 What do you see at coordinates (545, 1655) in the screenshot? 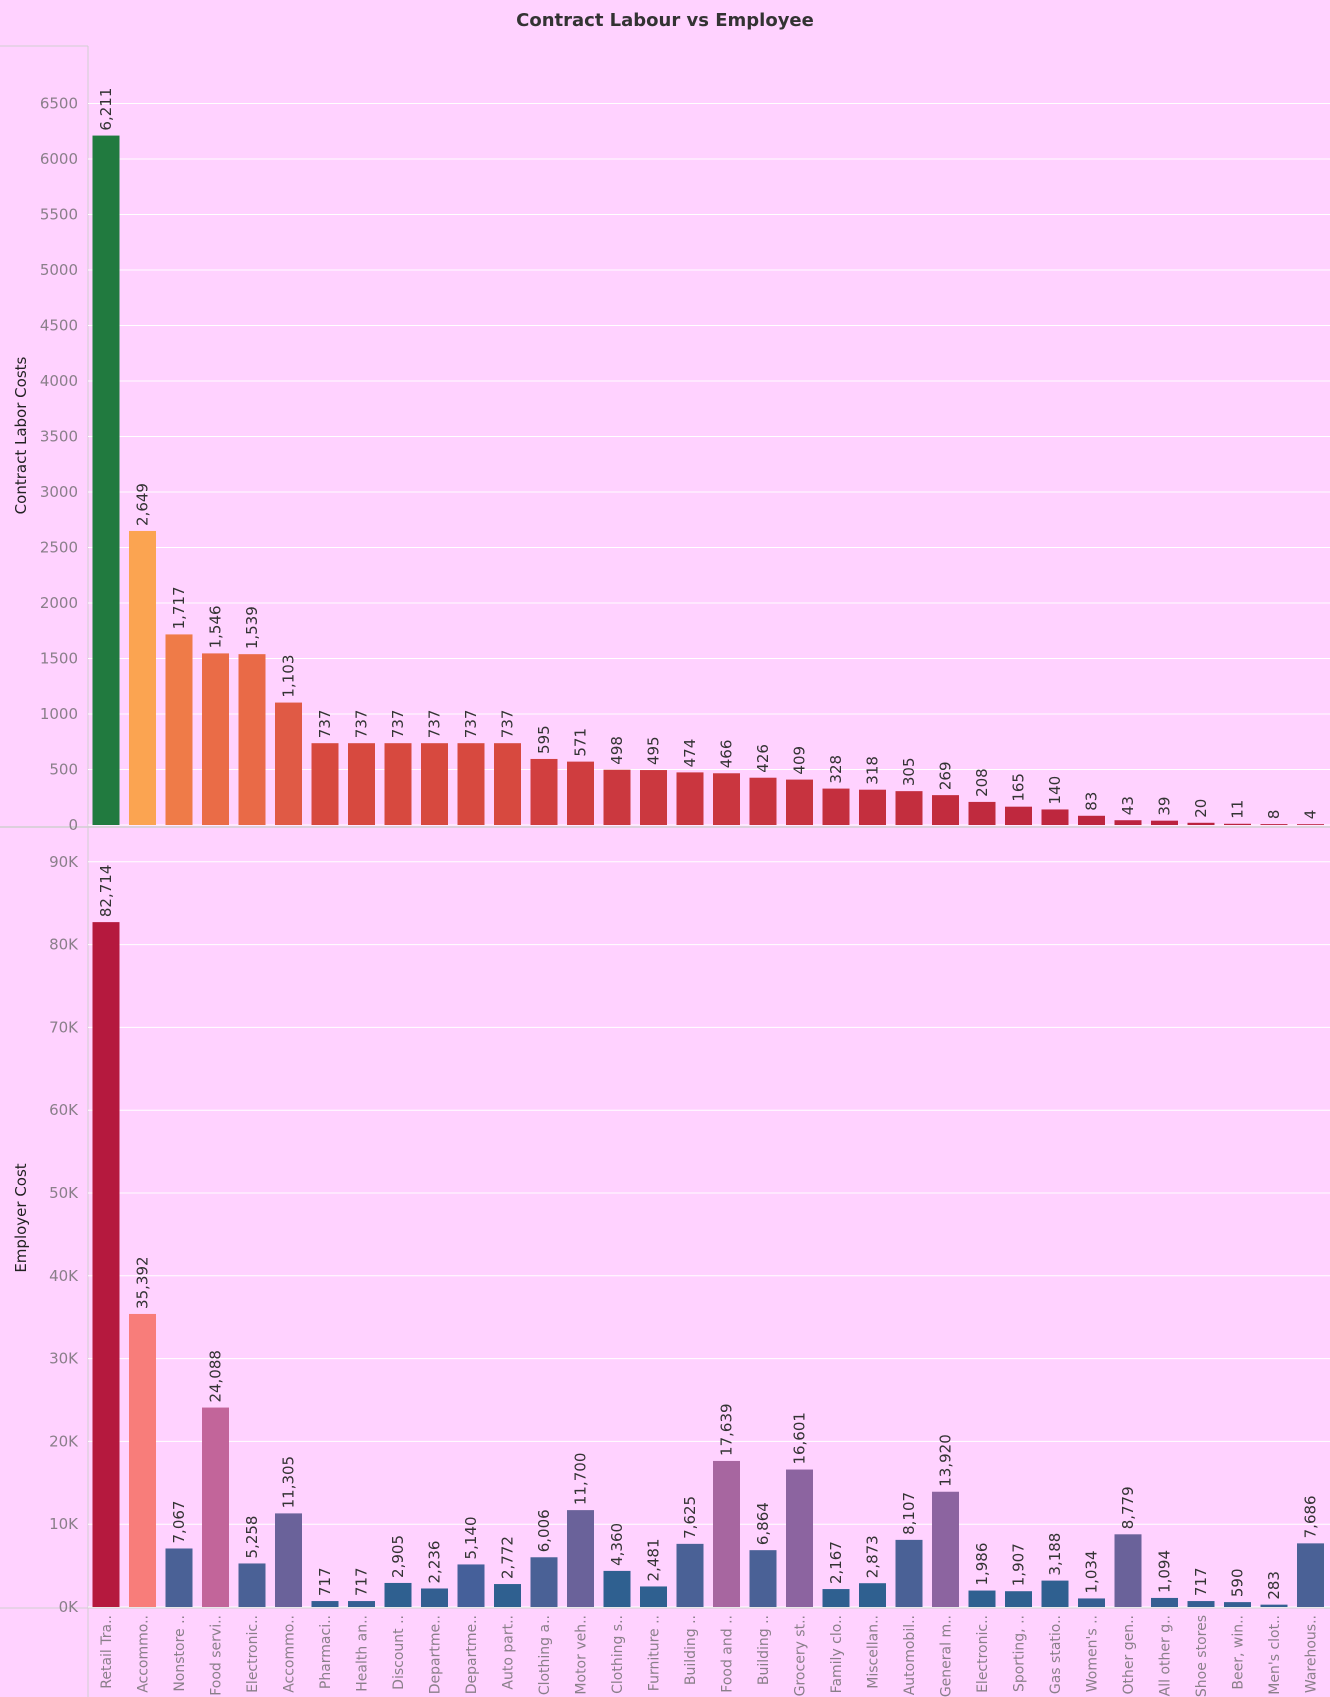
I see `x-tick-label: Clothing a..` at bounding box center [545, 1655].